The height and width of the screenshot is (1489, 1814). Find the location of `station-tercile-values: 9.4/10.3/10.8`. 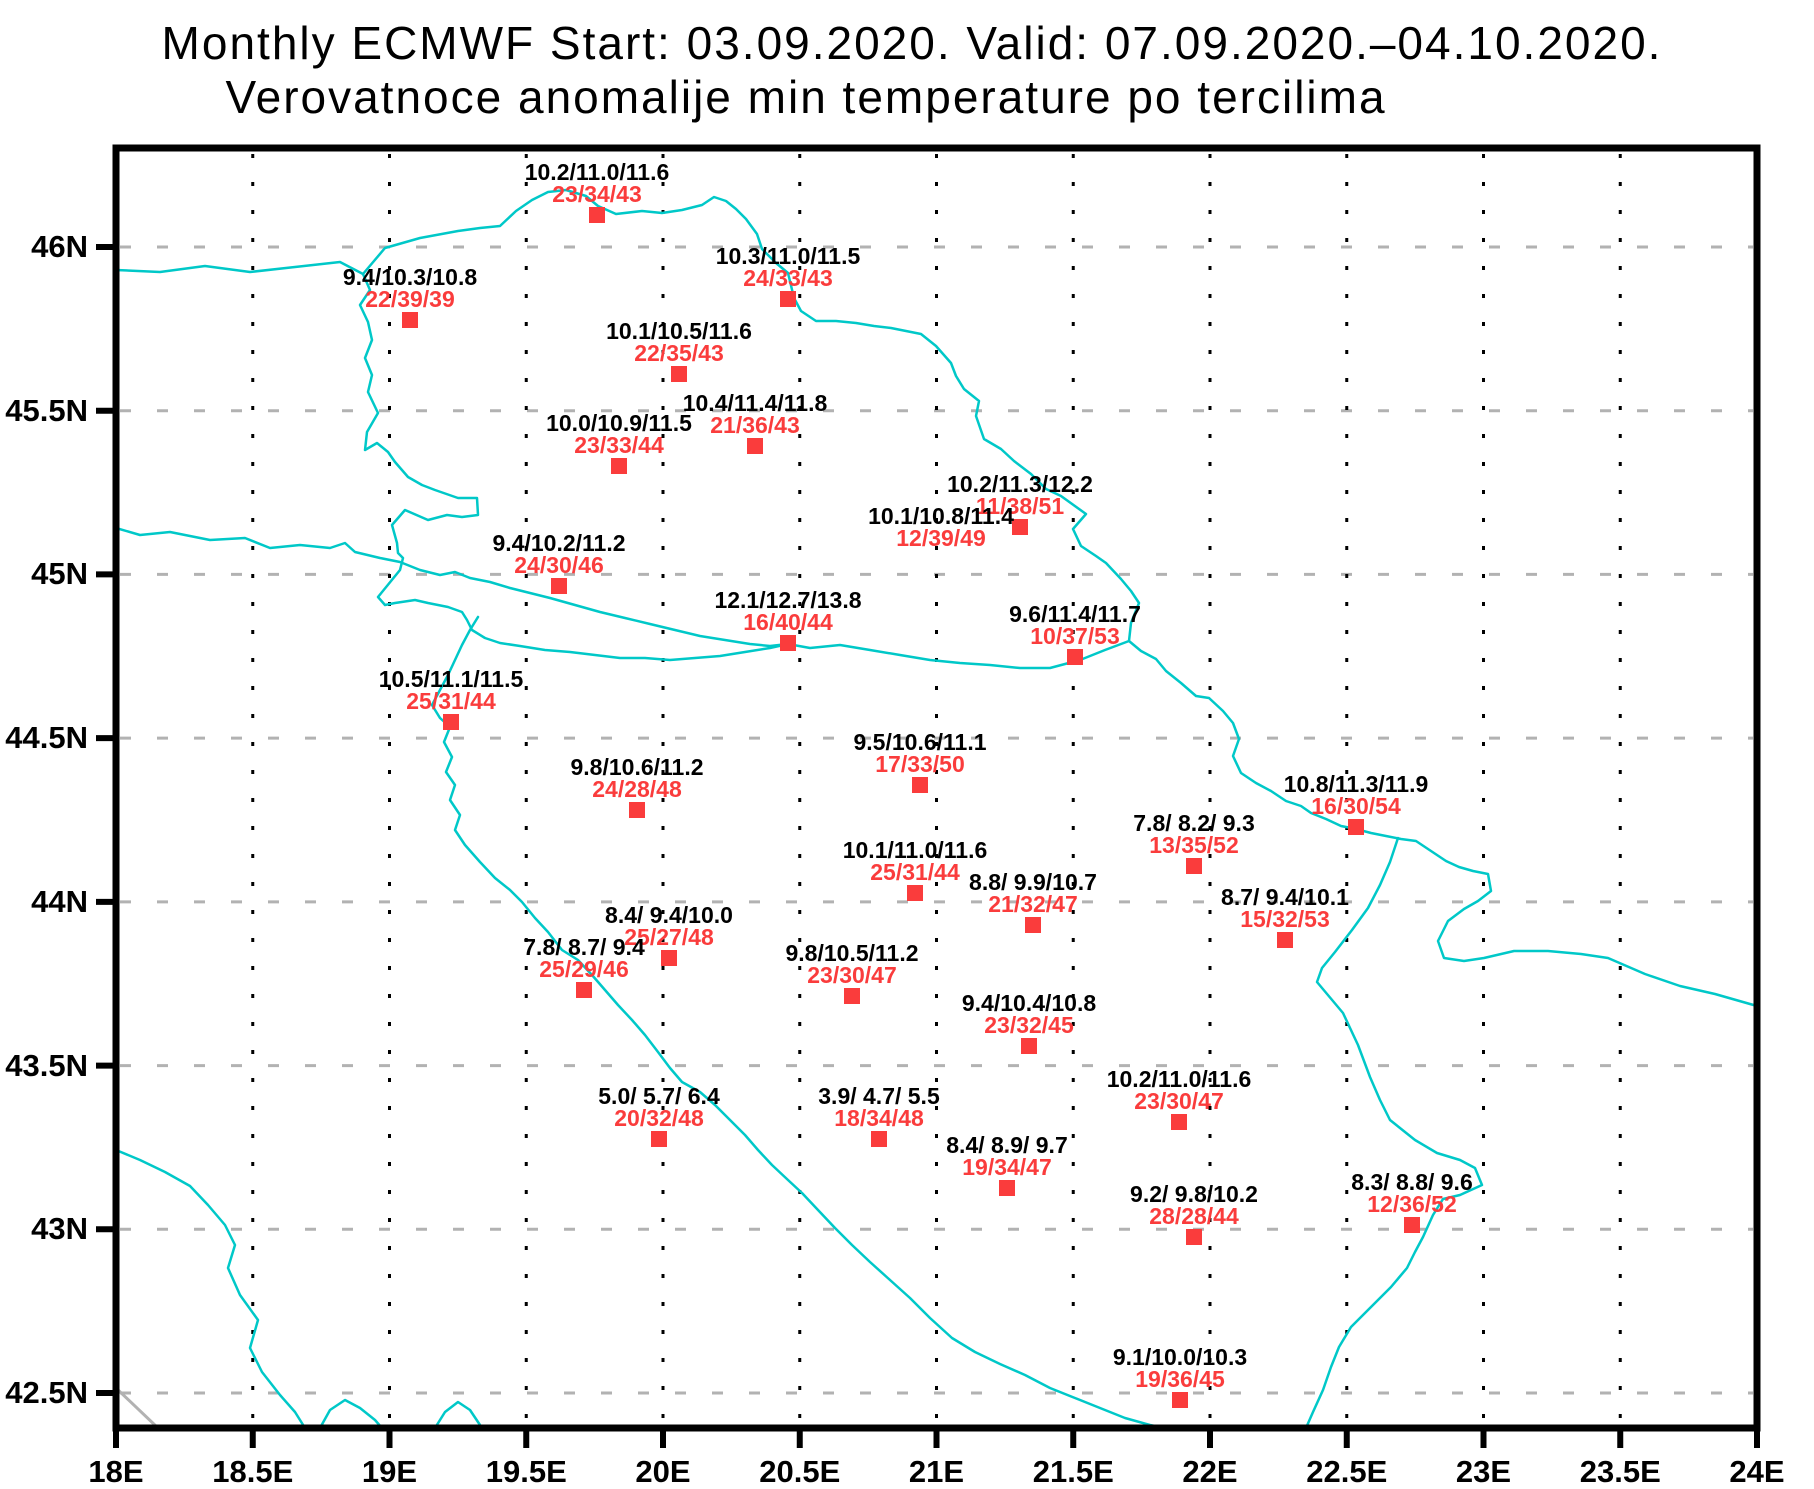

station-tercile-values: 9.4/10.3/10.8 is located at coordinates (410, 277).